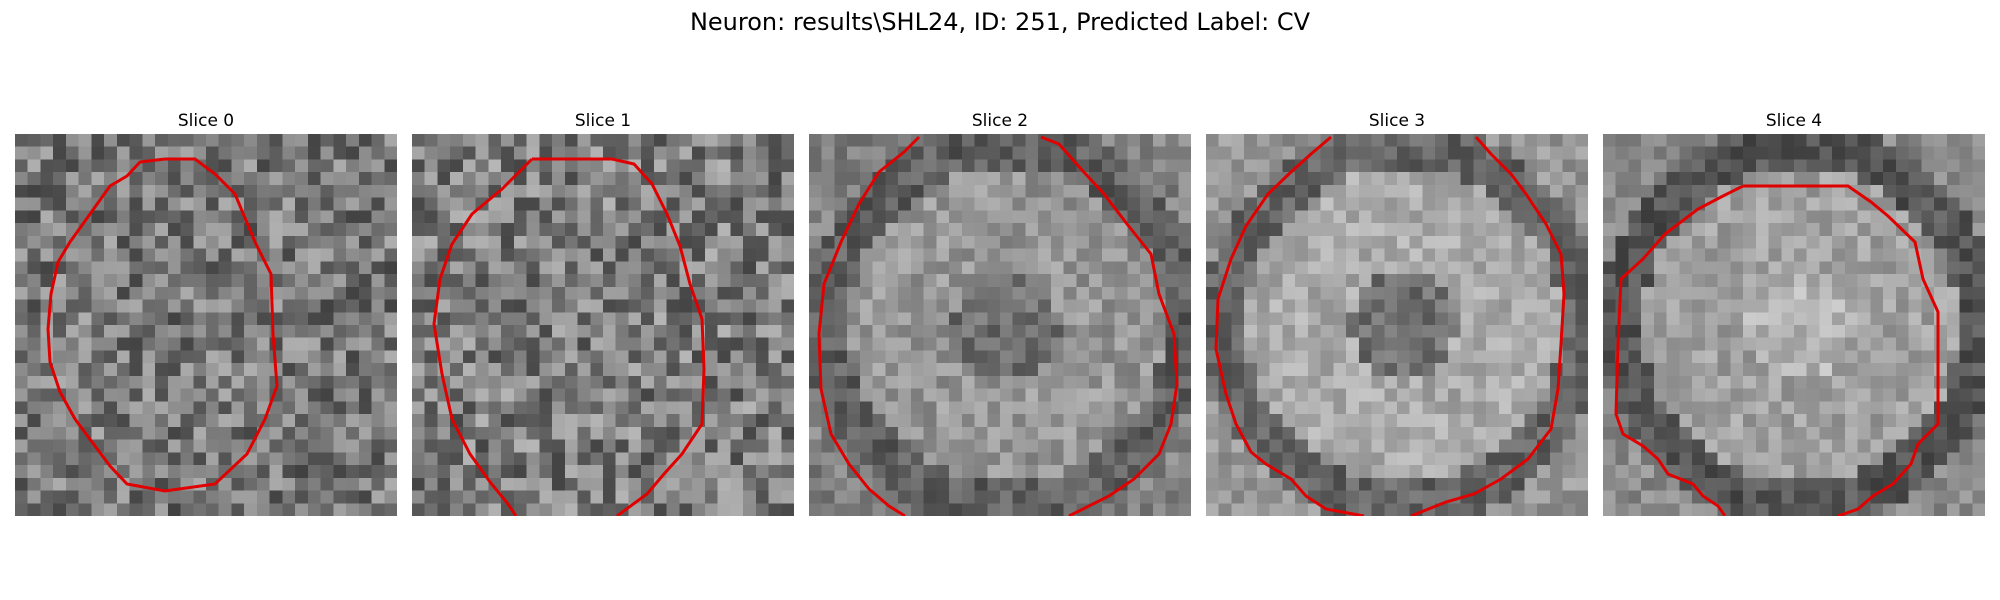 This screenshot has width=2000, height=600. What do you see at coordinates (1397, 121) in the screenshot?
I see `slice-title: Slice 3` at bounding box center [1397, 121].